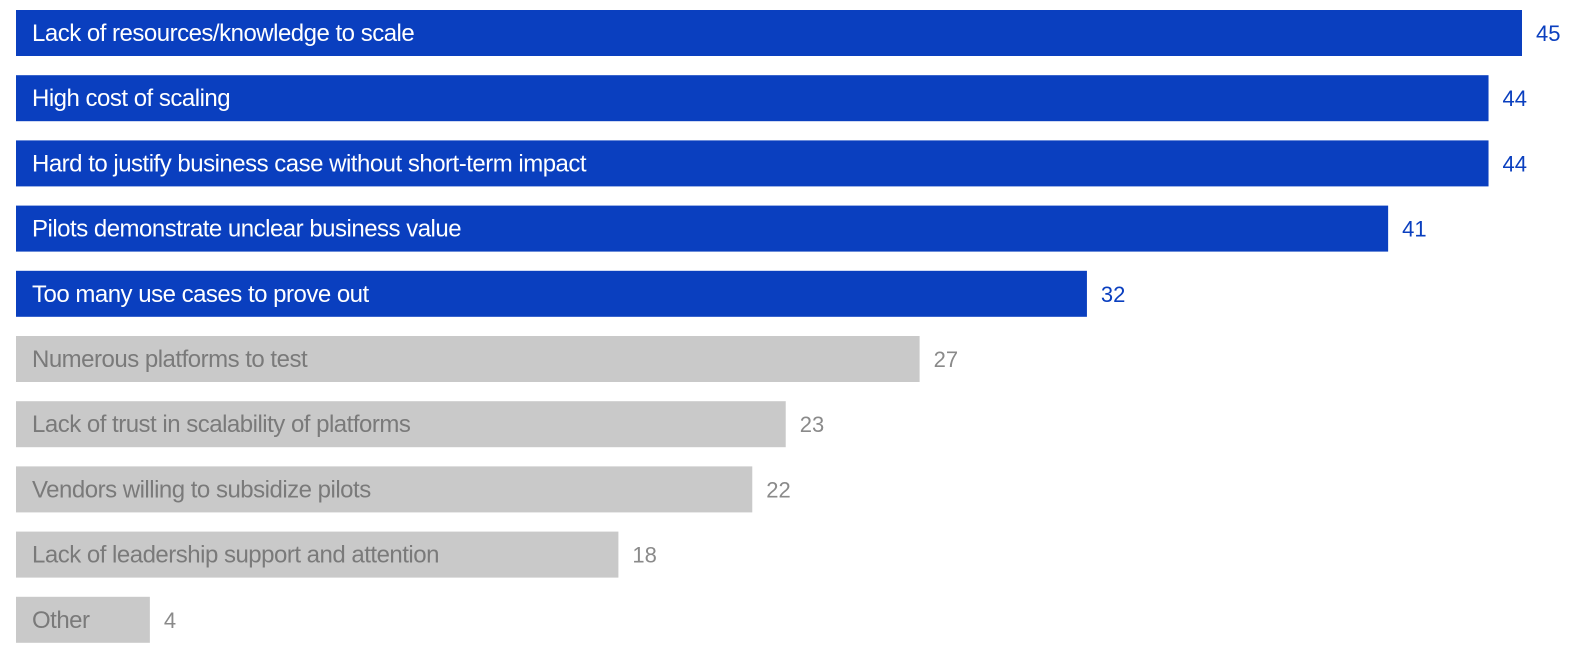  What do you see at coordinates (61, 620) in the screenshot?
I see `bar-category-label: Other` at bounding box center [61, 620].